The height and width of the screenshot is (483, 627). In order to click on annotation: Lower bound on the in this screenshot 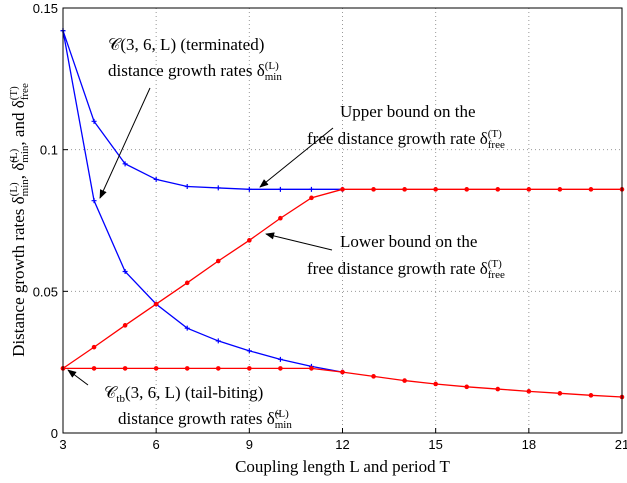, I will do `click(408, 241)`.